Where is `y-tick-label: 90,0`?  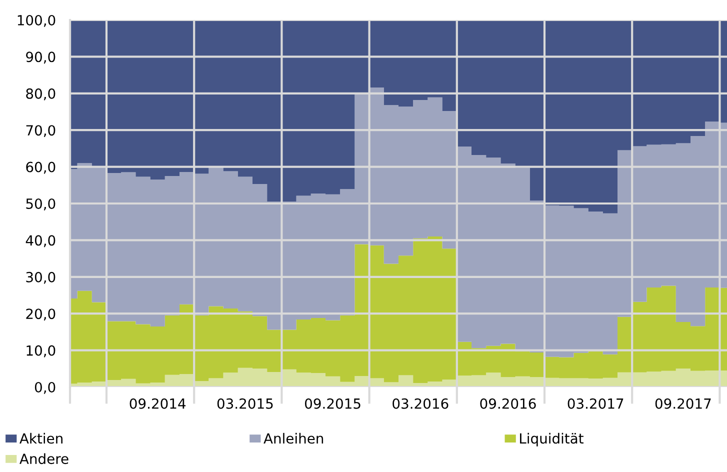
y-tick-label: 90,0 is located at coordinates (41, 58).